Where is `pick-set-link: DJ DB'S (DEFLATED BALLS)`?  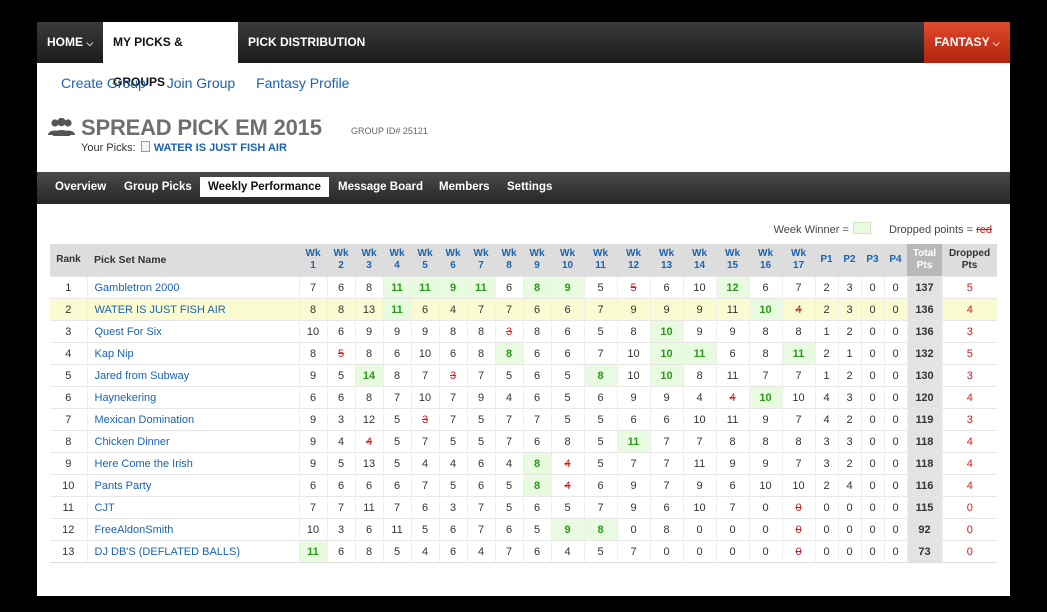 pick-set-link: DJ DB'S (DEFLATED BALLS) is located at coordinates (192, 551).